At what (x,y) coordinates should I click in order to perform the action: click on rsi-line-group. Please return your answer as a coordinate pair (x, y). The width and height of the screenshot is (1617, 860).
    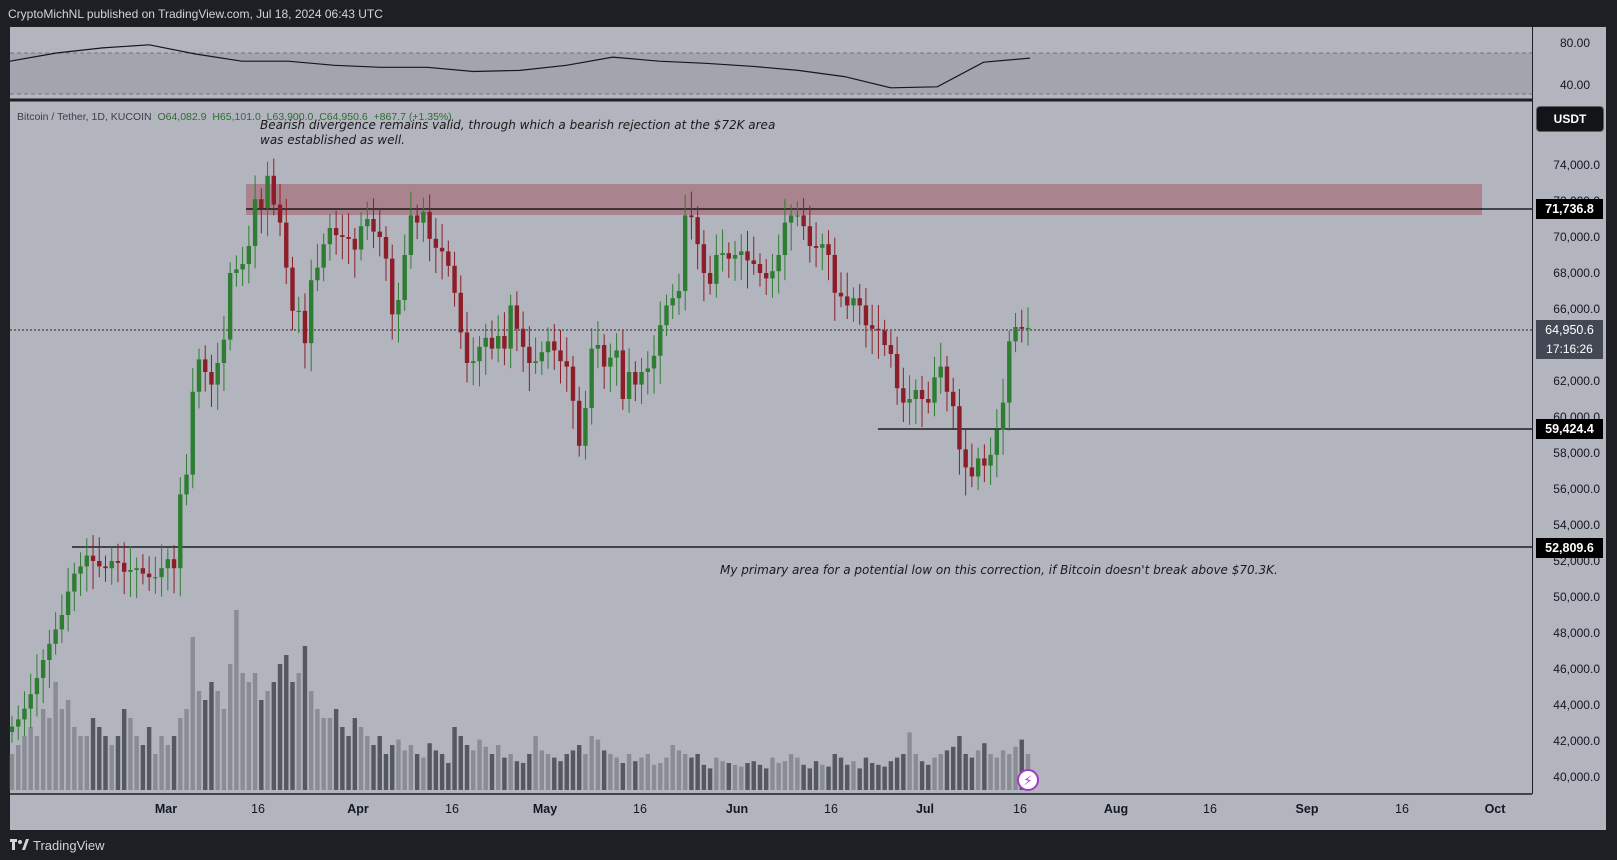
    Looking at the image, I should click on (520, 66).